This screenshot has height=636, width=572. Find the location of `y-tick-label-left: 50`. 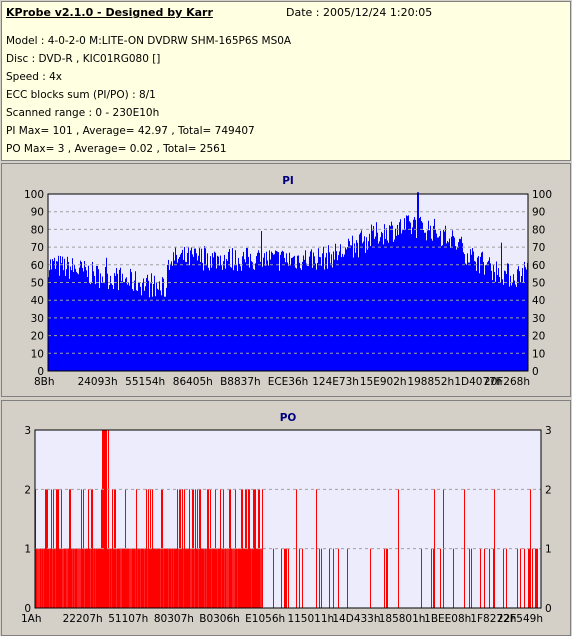

y-tick-label-left: 50 is located at coordinates (37, 284).